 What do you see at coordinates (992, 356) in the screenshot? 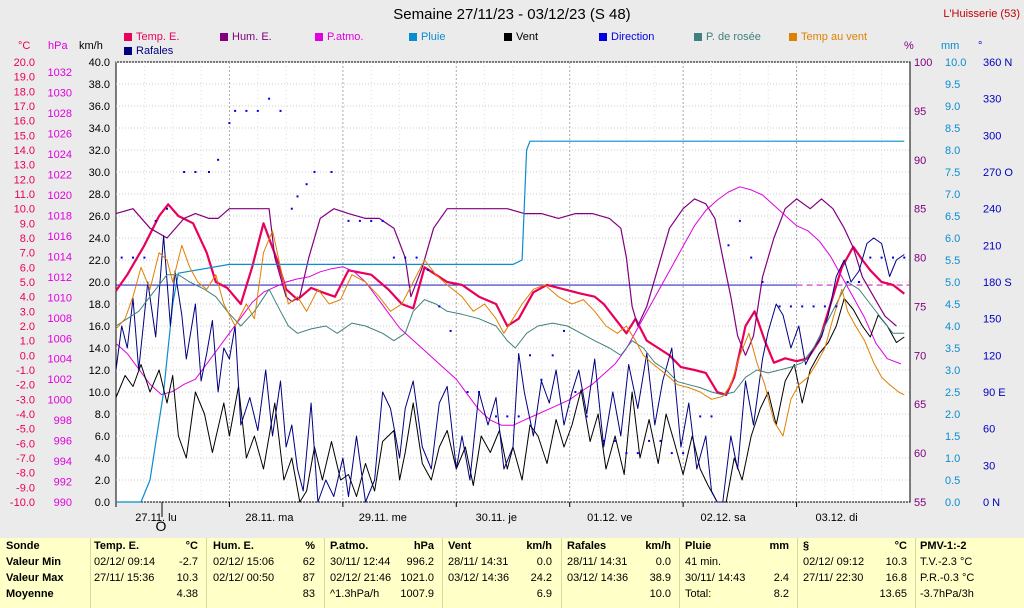
I see `direction-axis-tick: 120` at bounding box center [992, 356].